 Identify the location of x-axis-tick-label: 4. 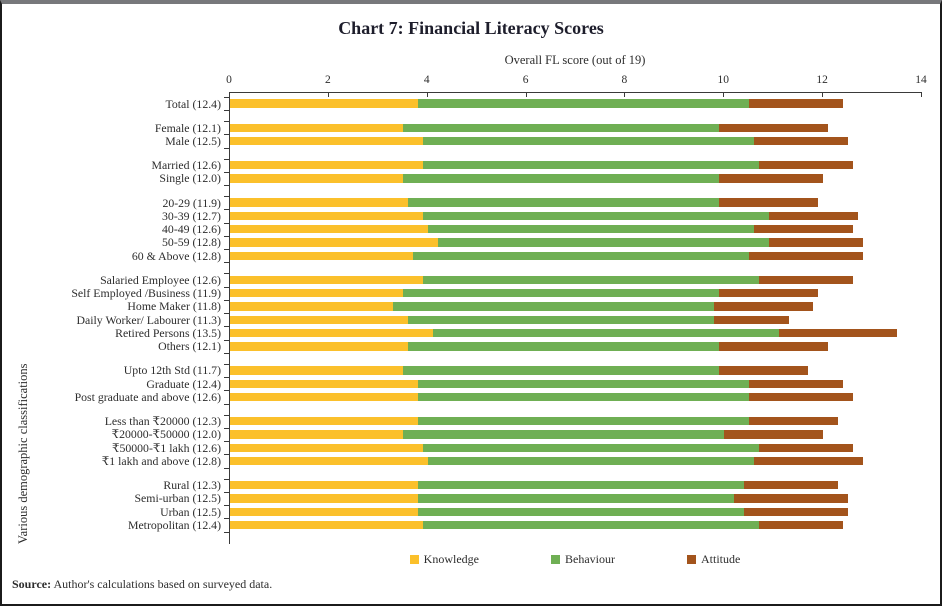
(426, 80).